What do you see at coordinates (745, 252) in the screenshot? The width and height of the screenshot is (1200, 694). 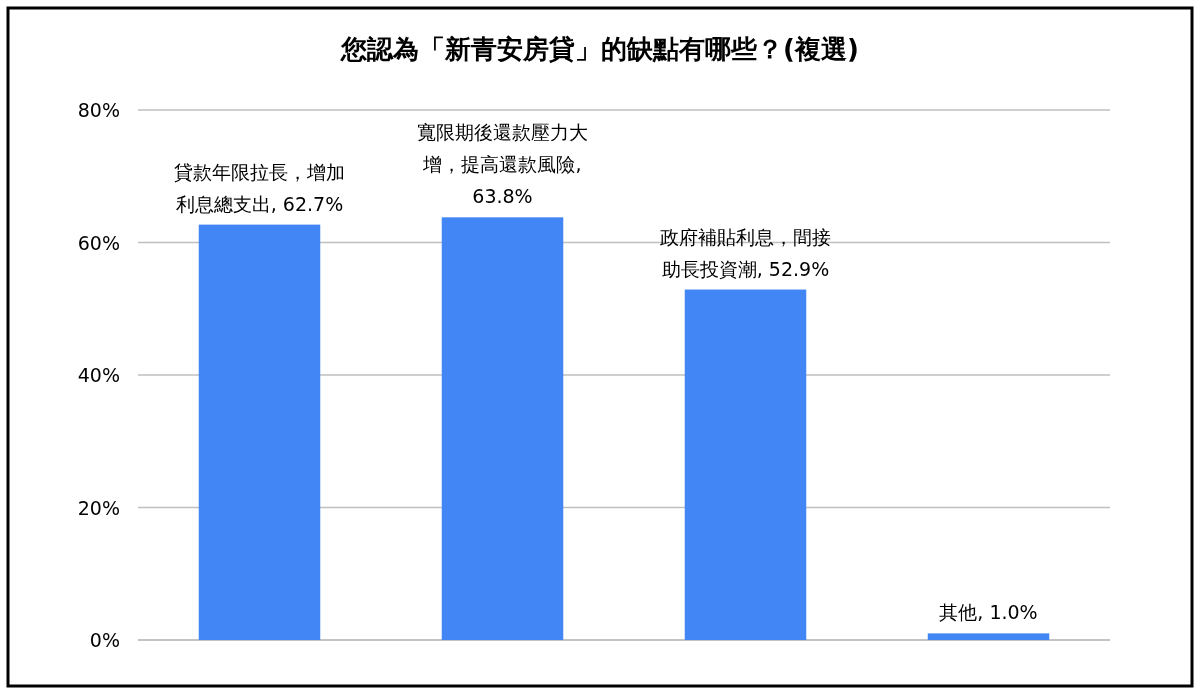 I see `data-label: 政府補貼利息，間接助長投資潮, 52.9%` at bounding box center [745, 252].